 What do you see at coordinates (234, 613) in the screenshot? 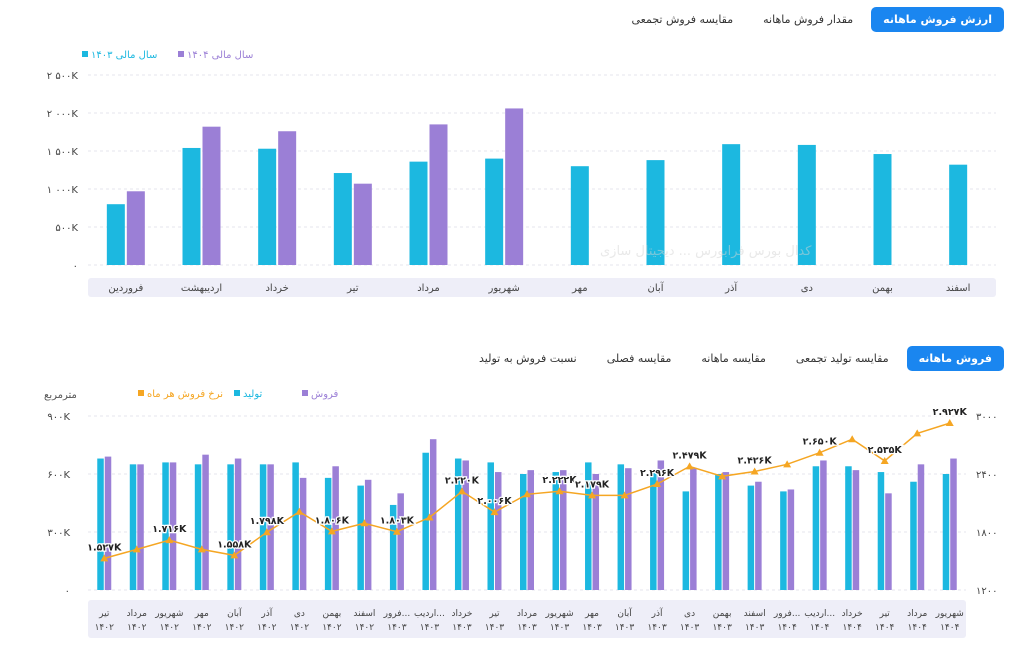
I see `x-tick-month: آبان` at bounding box center [234, 613].